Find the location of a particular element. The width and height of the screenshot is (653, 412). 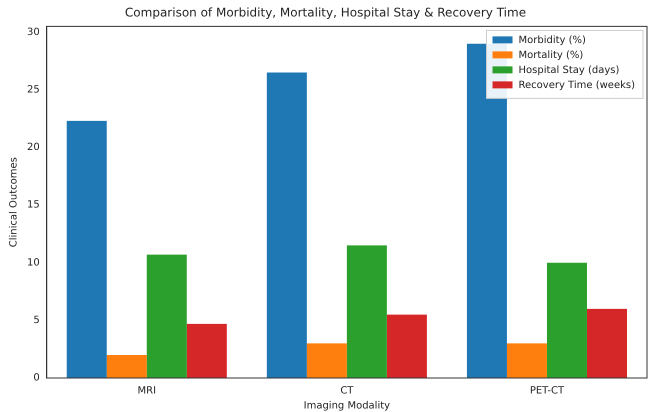

legend-label: Hospital Stay (days) is located at coordinates (569, 70).